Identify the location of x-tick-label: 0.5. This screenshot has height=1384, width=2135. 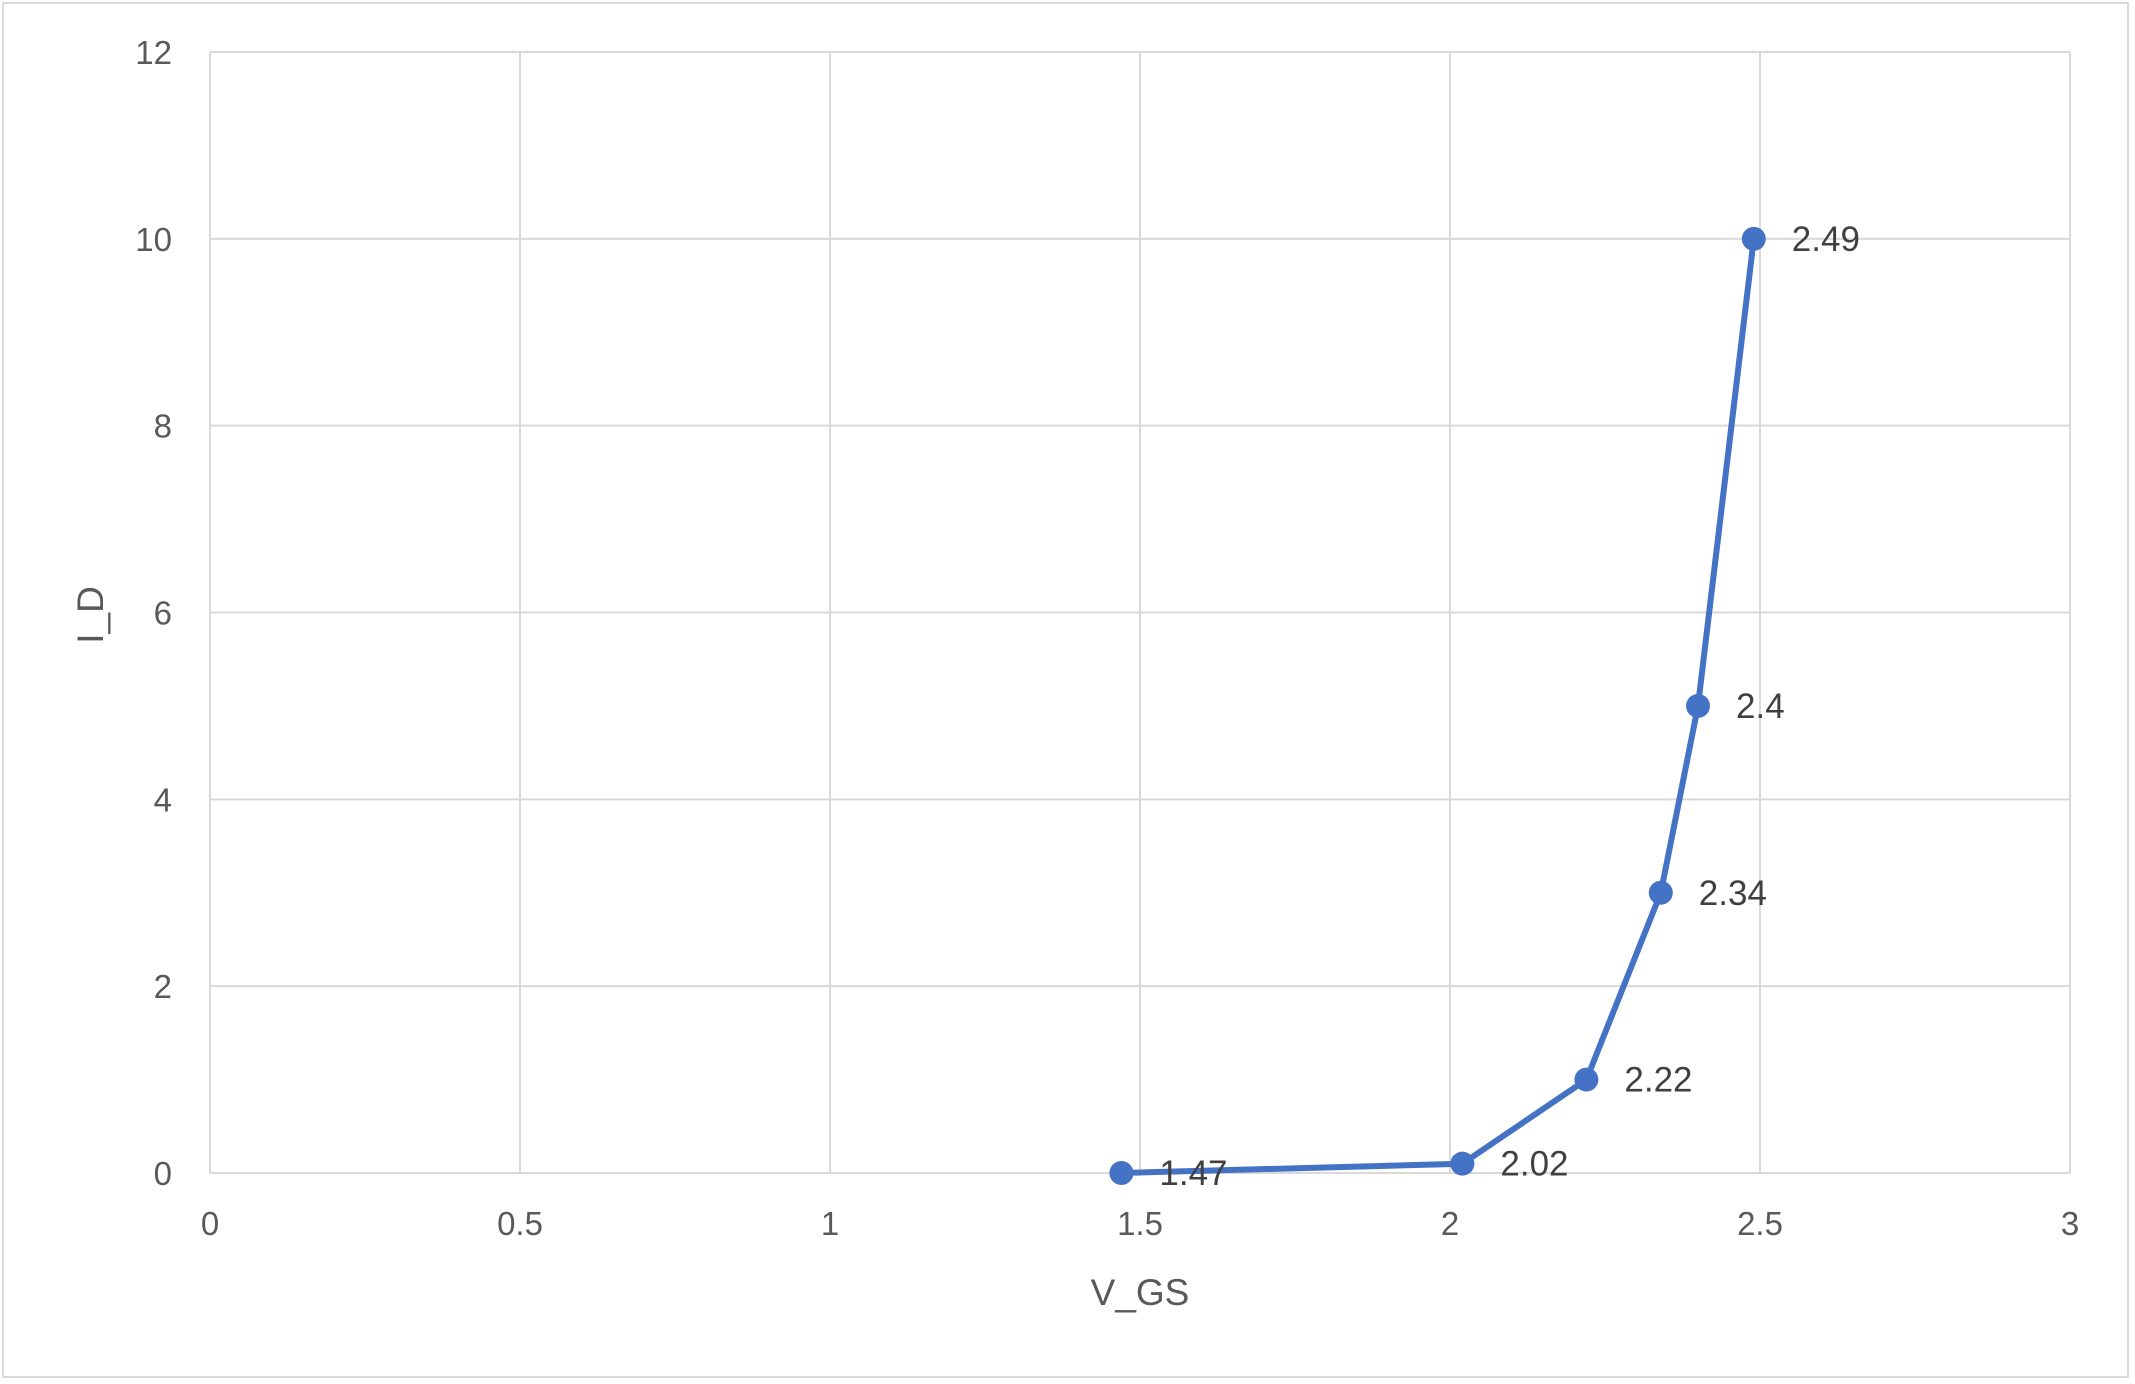
(520, 1223).